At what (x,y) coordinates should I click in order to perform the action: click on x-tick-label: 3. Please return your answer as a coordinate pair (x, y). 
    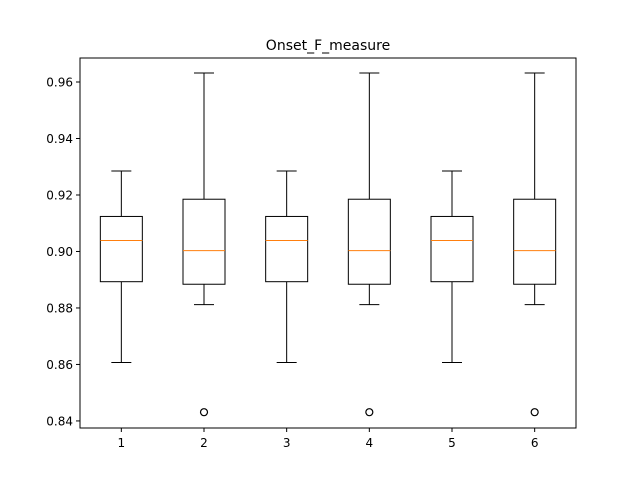
    Looking at the image, I should click on (287, 443).